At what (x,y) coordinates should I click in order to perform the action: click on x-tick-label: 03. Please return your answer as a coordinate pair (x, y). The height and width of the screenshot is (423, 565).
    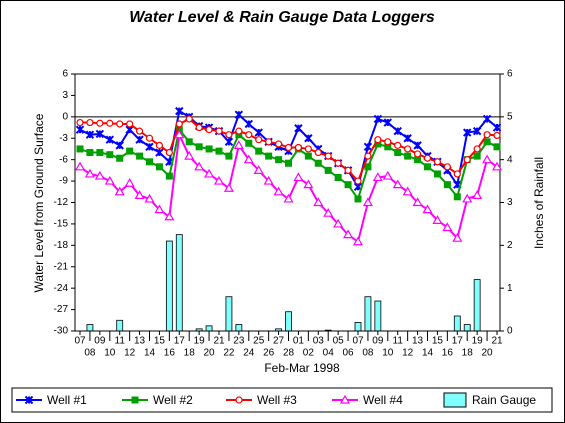
    Looking at the image, I should click on (319, 341).